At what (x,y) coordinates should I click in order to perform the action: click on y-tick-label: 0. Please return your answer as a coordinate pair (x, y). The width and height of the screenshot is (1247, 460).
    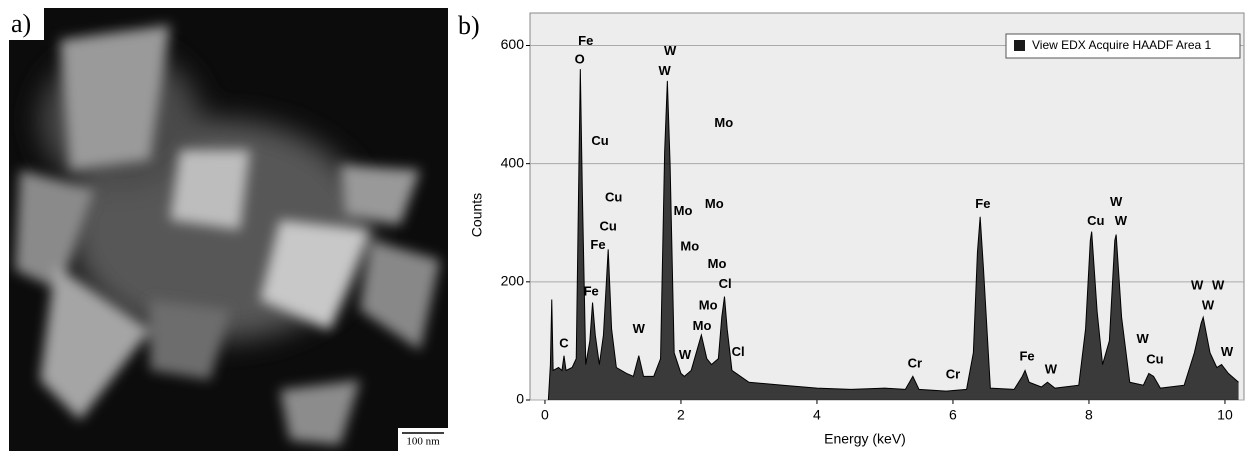
    Looking at the image, I should click on (520, 399).